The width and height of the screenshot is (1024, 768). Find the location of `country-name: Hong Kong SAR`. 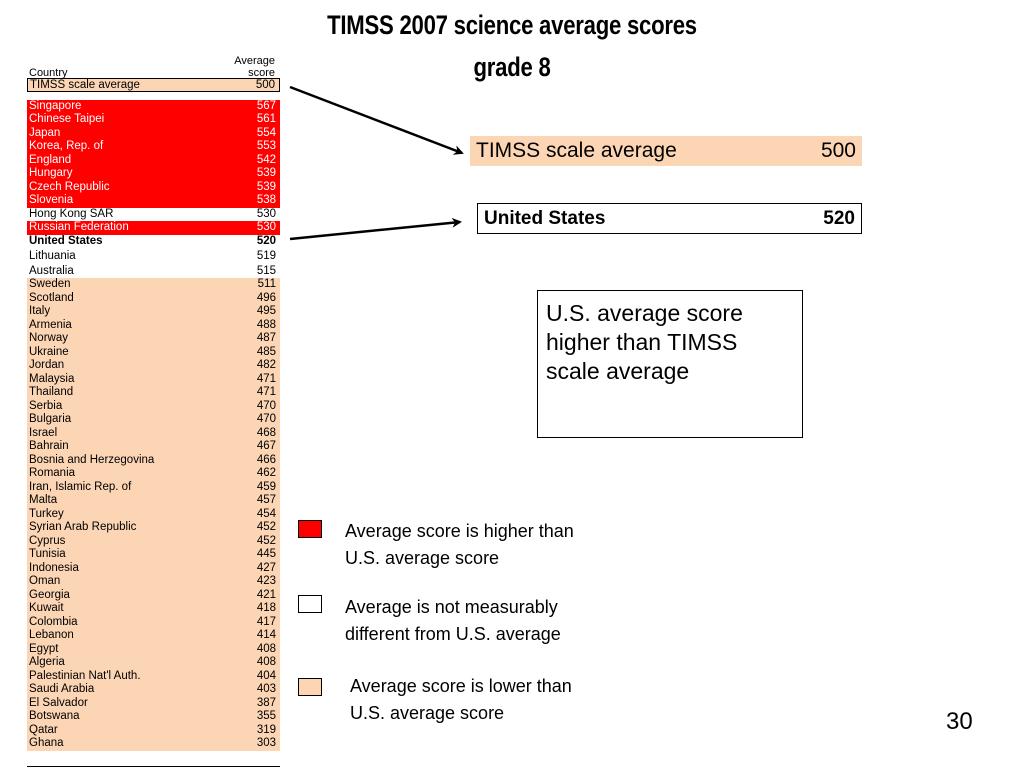

country-name: Hong Kong SAR is located at coordinates (71, 213).